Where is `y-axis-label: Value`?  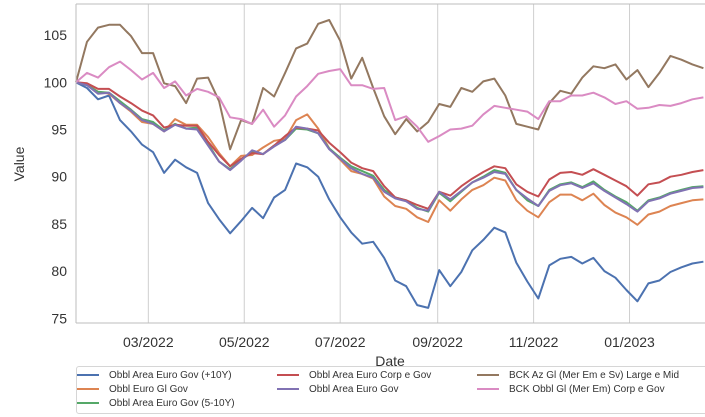 y-axis-label: Value is located at coordinates (19, 163).